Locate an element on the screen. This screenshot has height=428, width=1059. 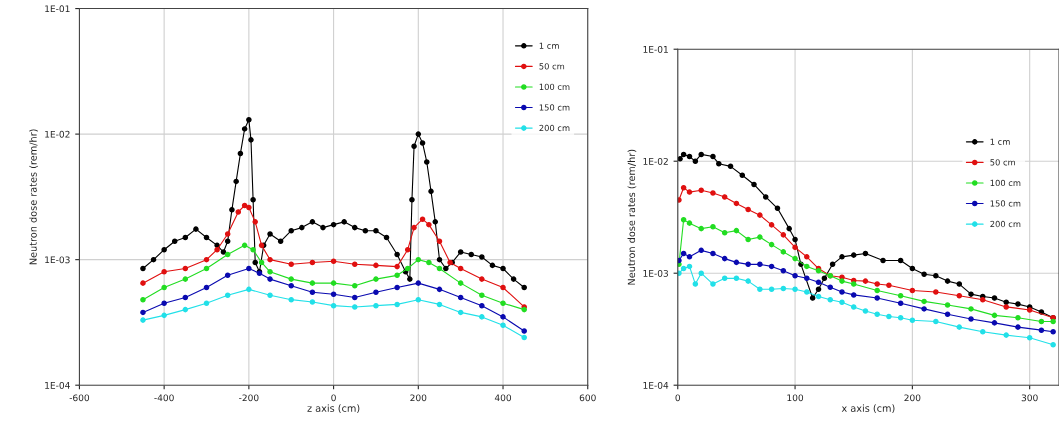
x-axis-title: x axis (cm) is located at coordinates (868, 409).